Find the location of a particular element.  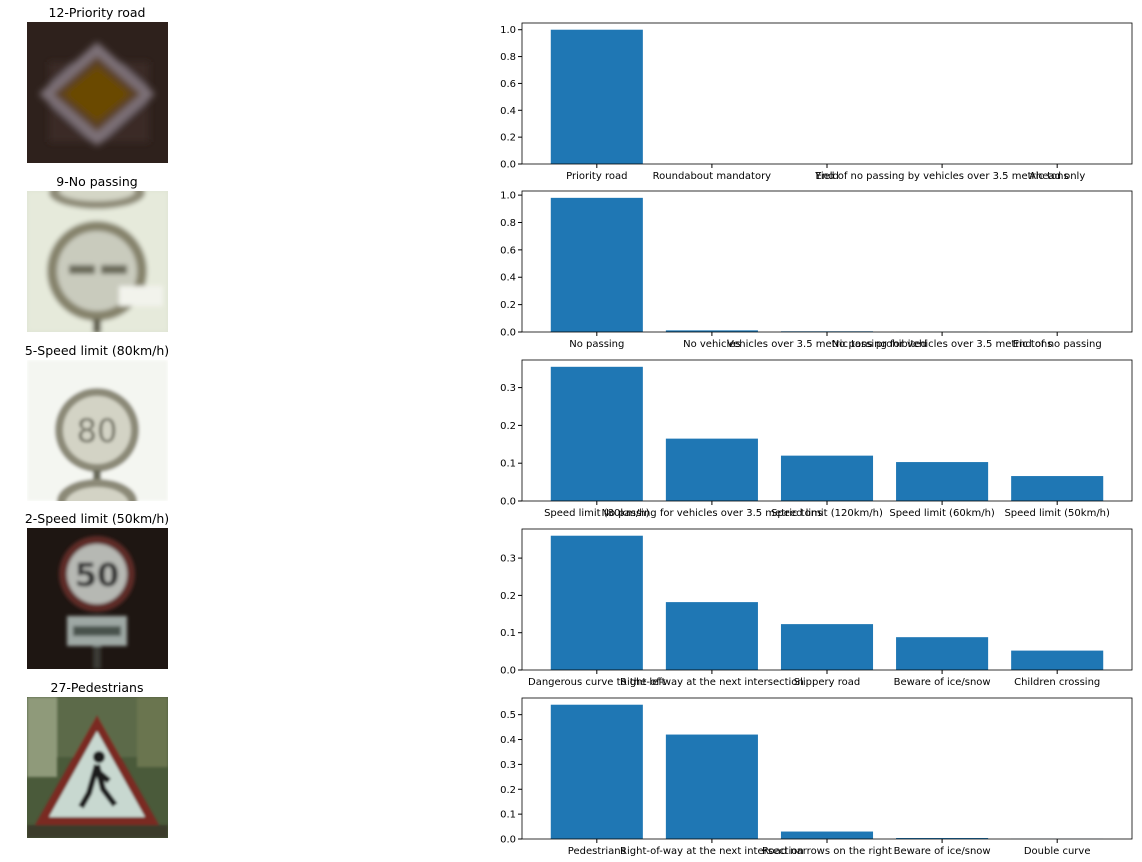

speed-limit-50-sign-icon: 50 is located at coordinates (97, 598).